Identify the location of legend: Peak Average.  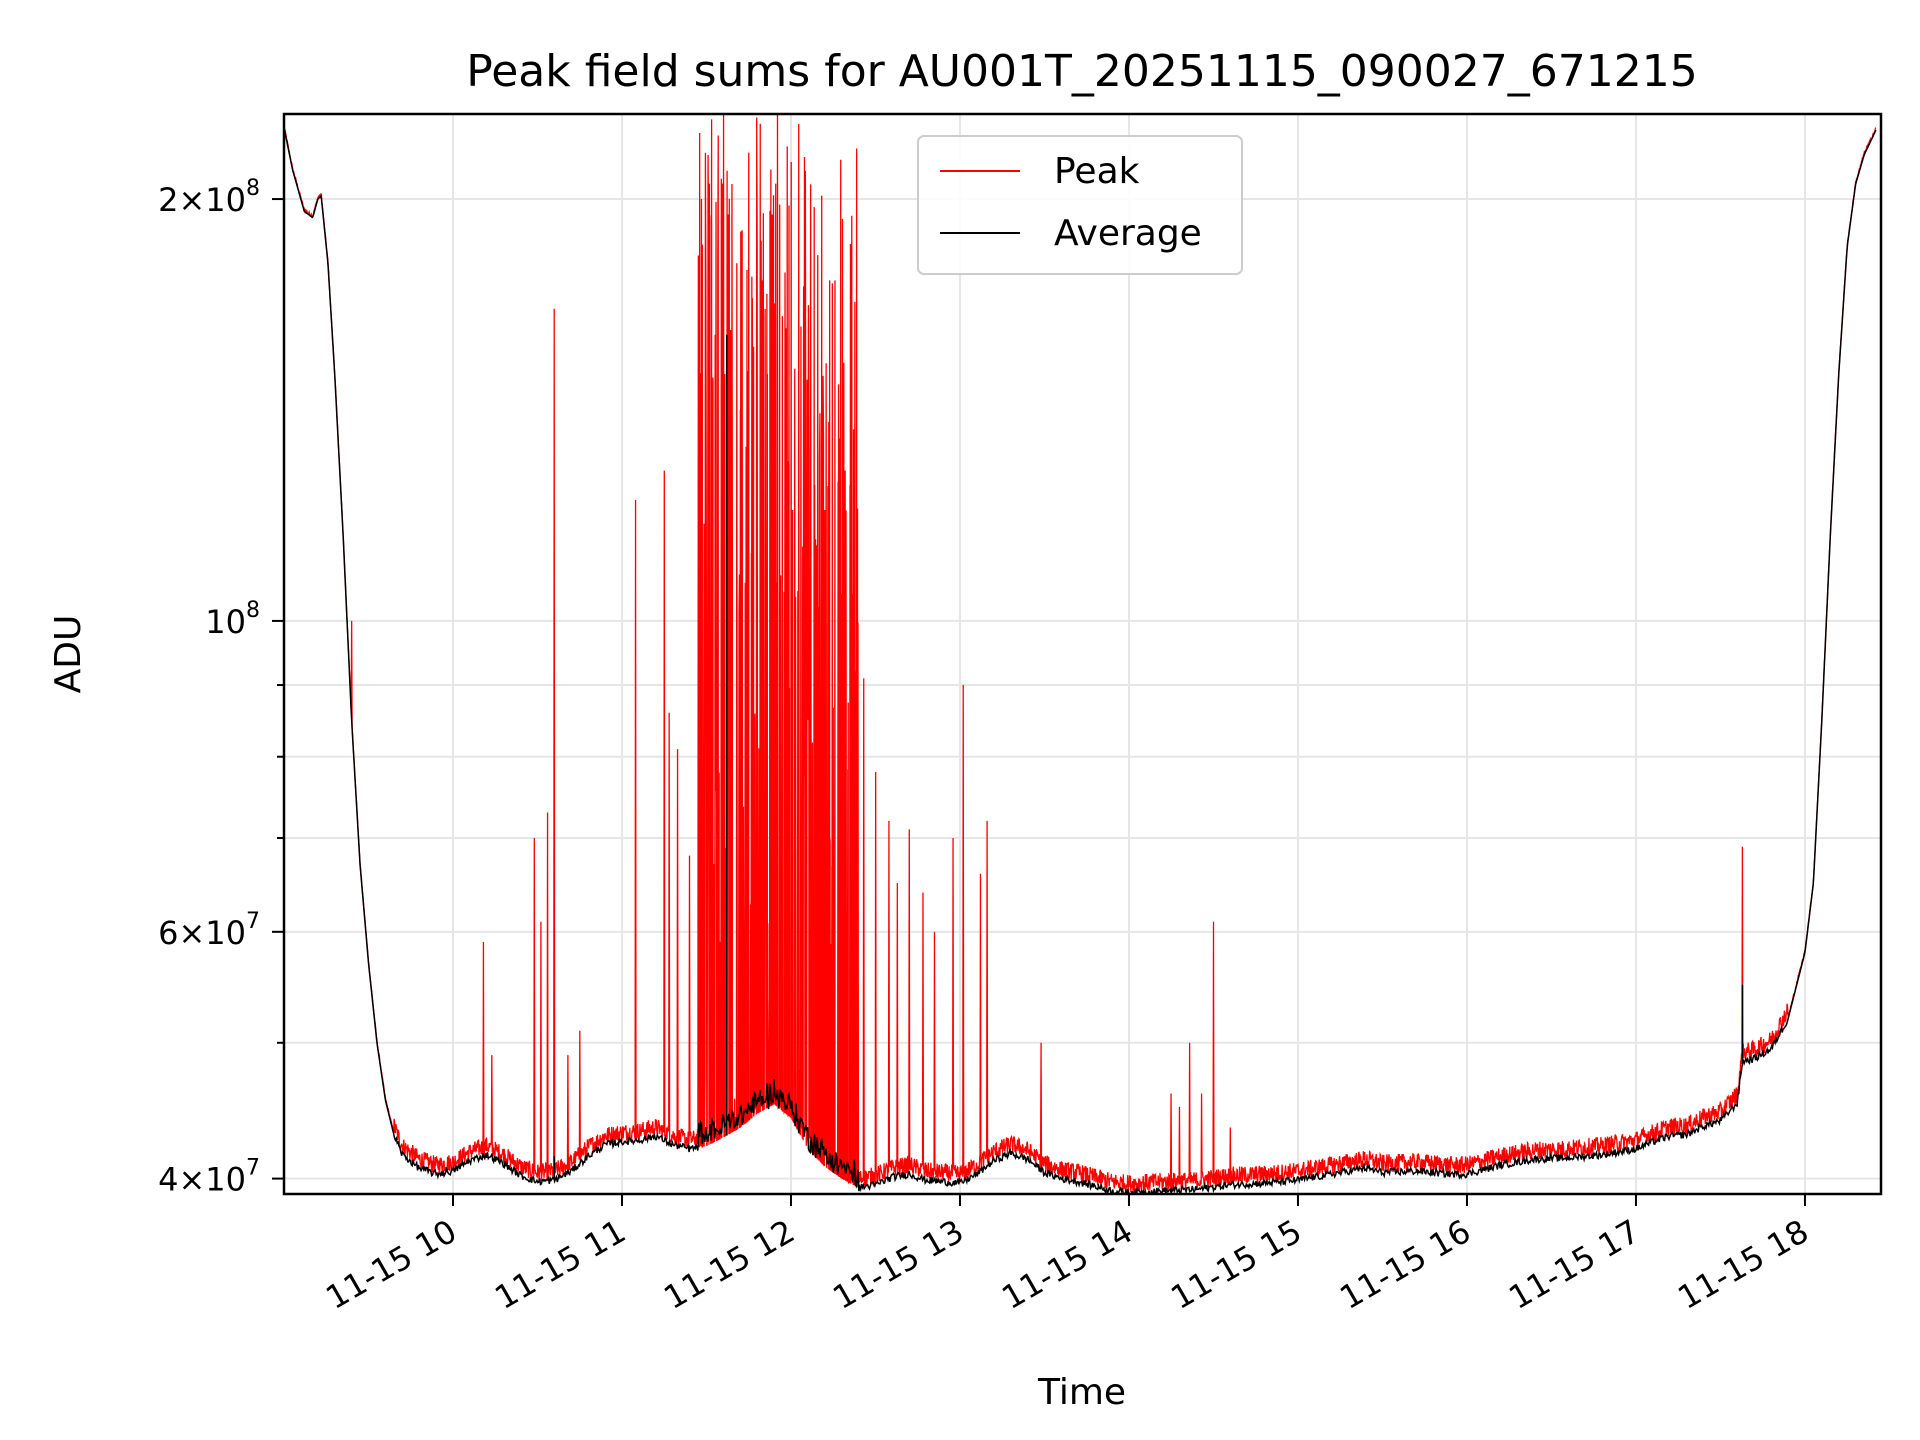
(1080, 205).